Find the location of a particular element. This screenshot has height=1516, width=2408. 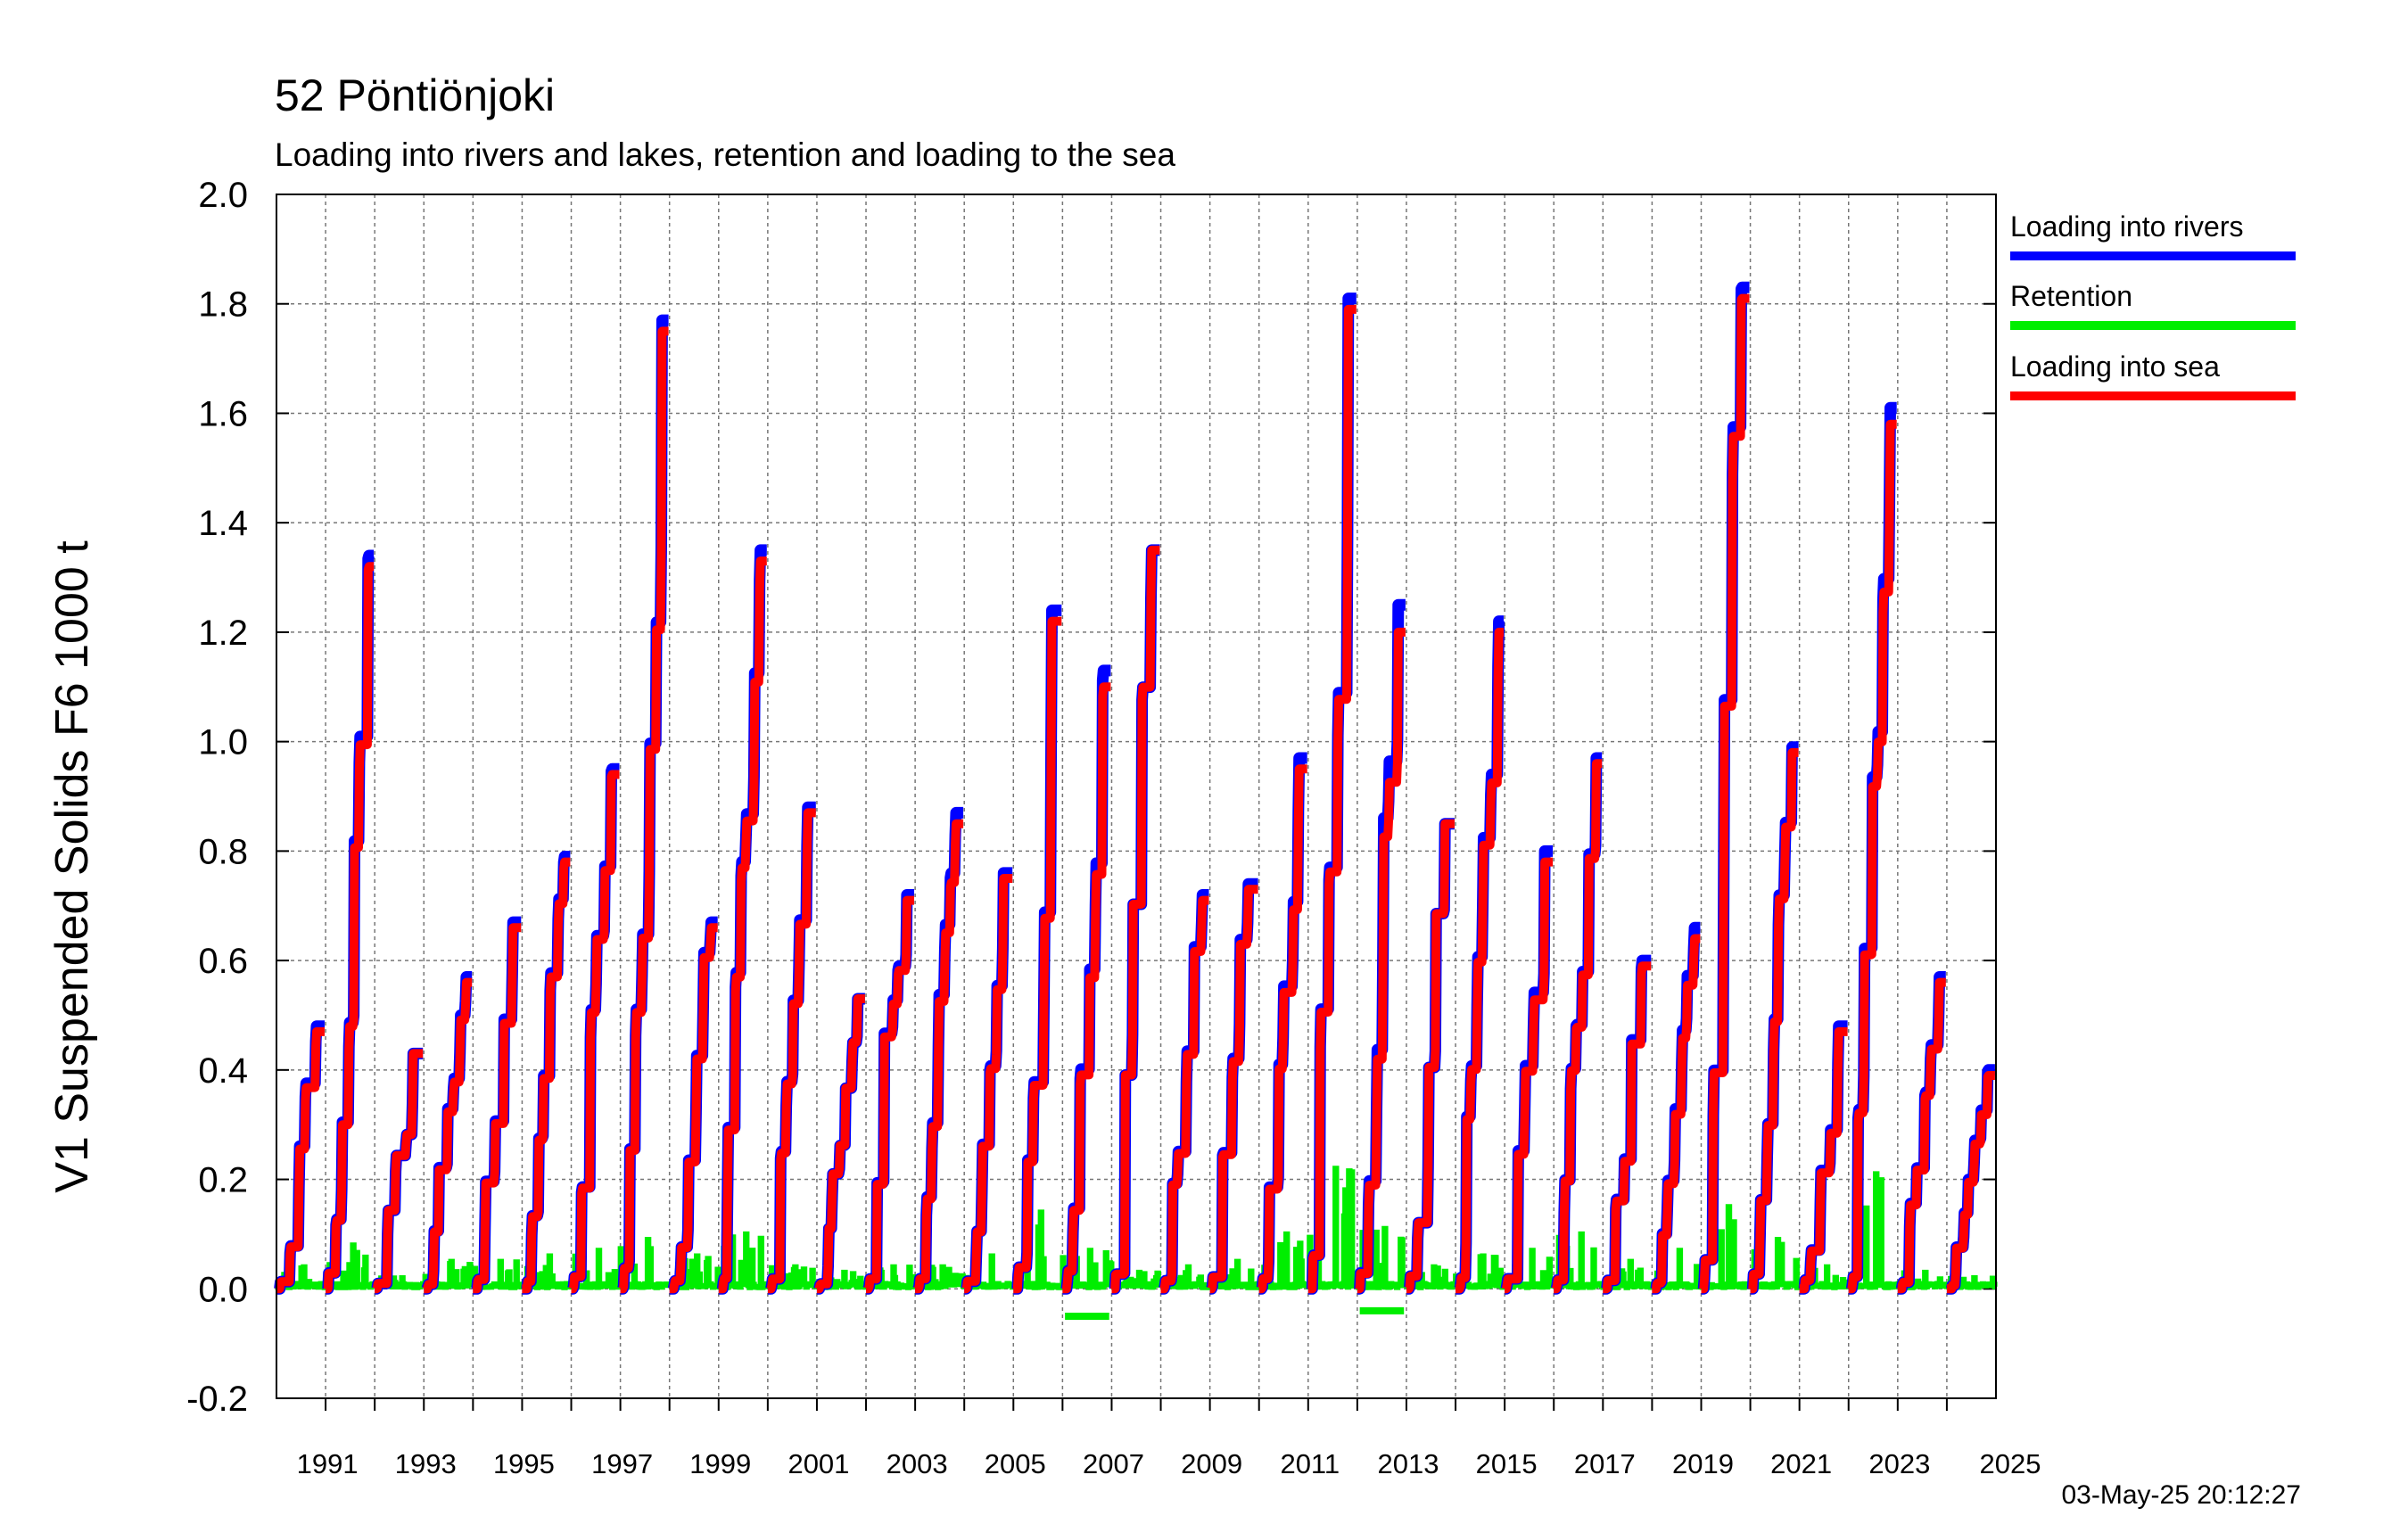

x-tick-label: 2003 is located at coordinates (917, 1463).